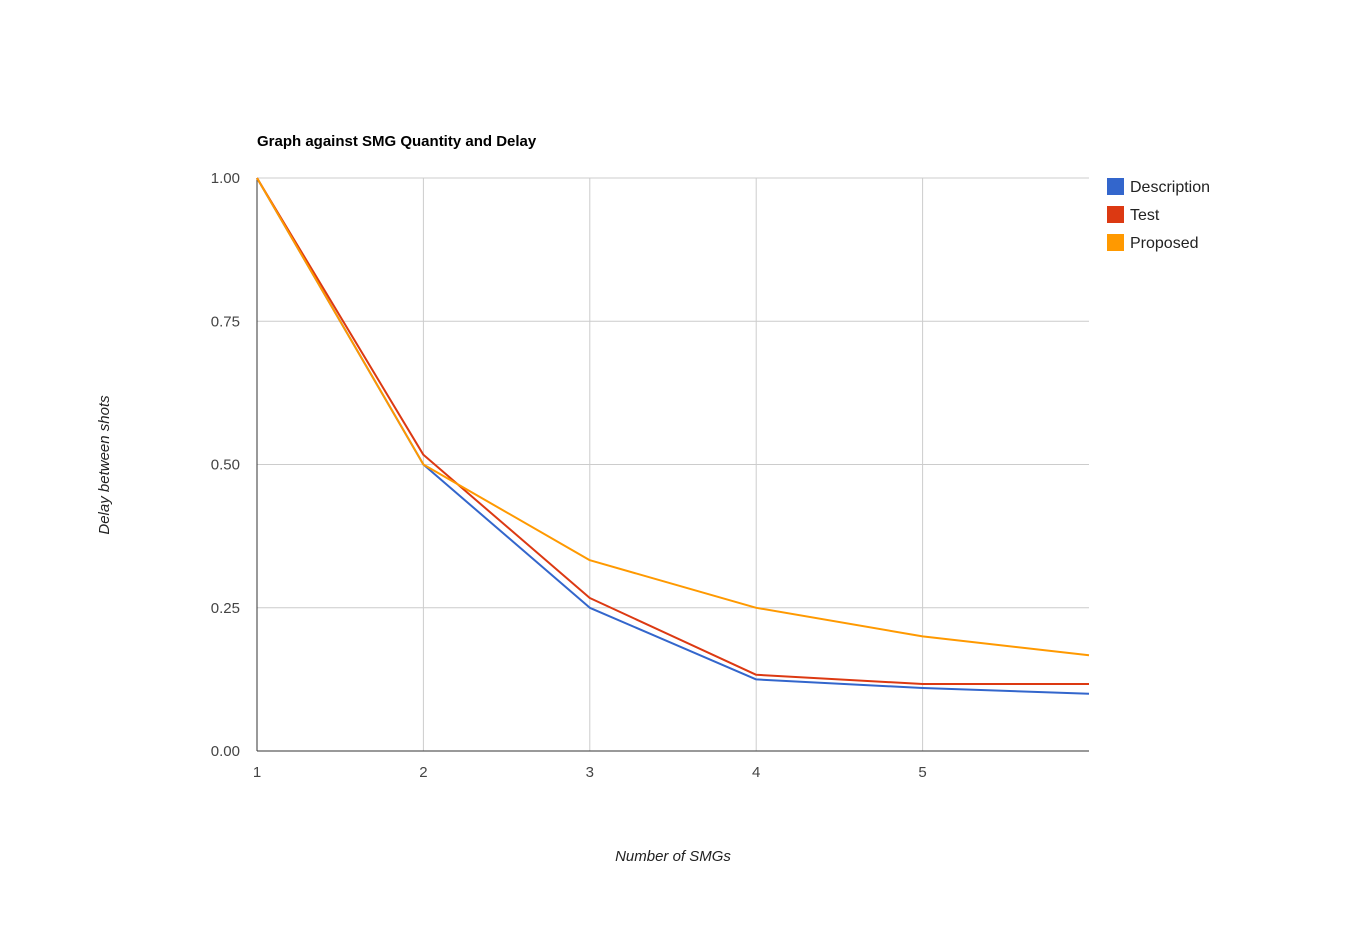 Image resolution: width=1347 pixels, height=929 pixels. What do you see at coordinates (225, 465) in the screenshot?
I see `y-tick-label: 0.50` at bounding box center [225, 465].